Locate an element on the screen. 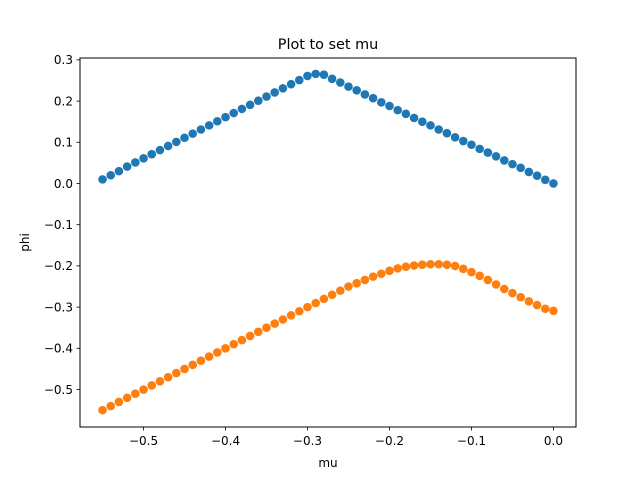 This screenshot has width=640, height=480. chart-title: Plot to set mu is located at coordinates (328, 45).